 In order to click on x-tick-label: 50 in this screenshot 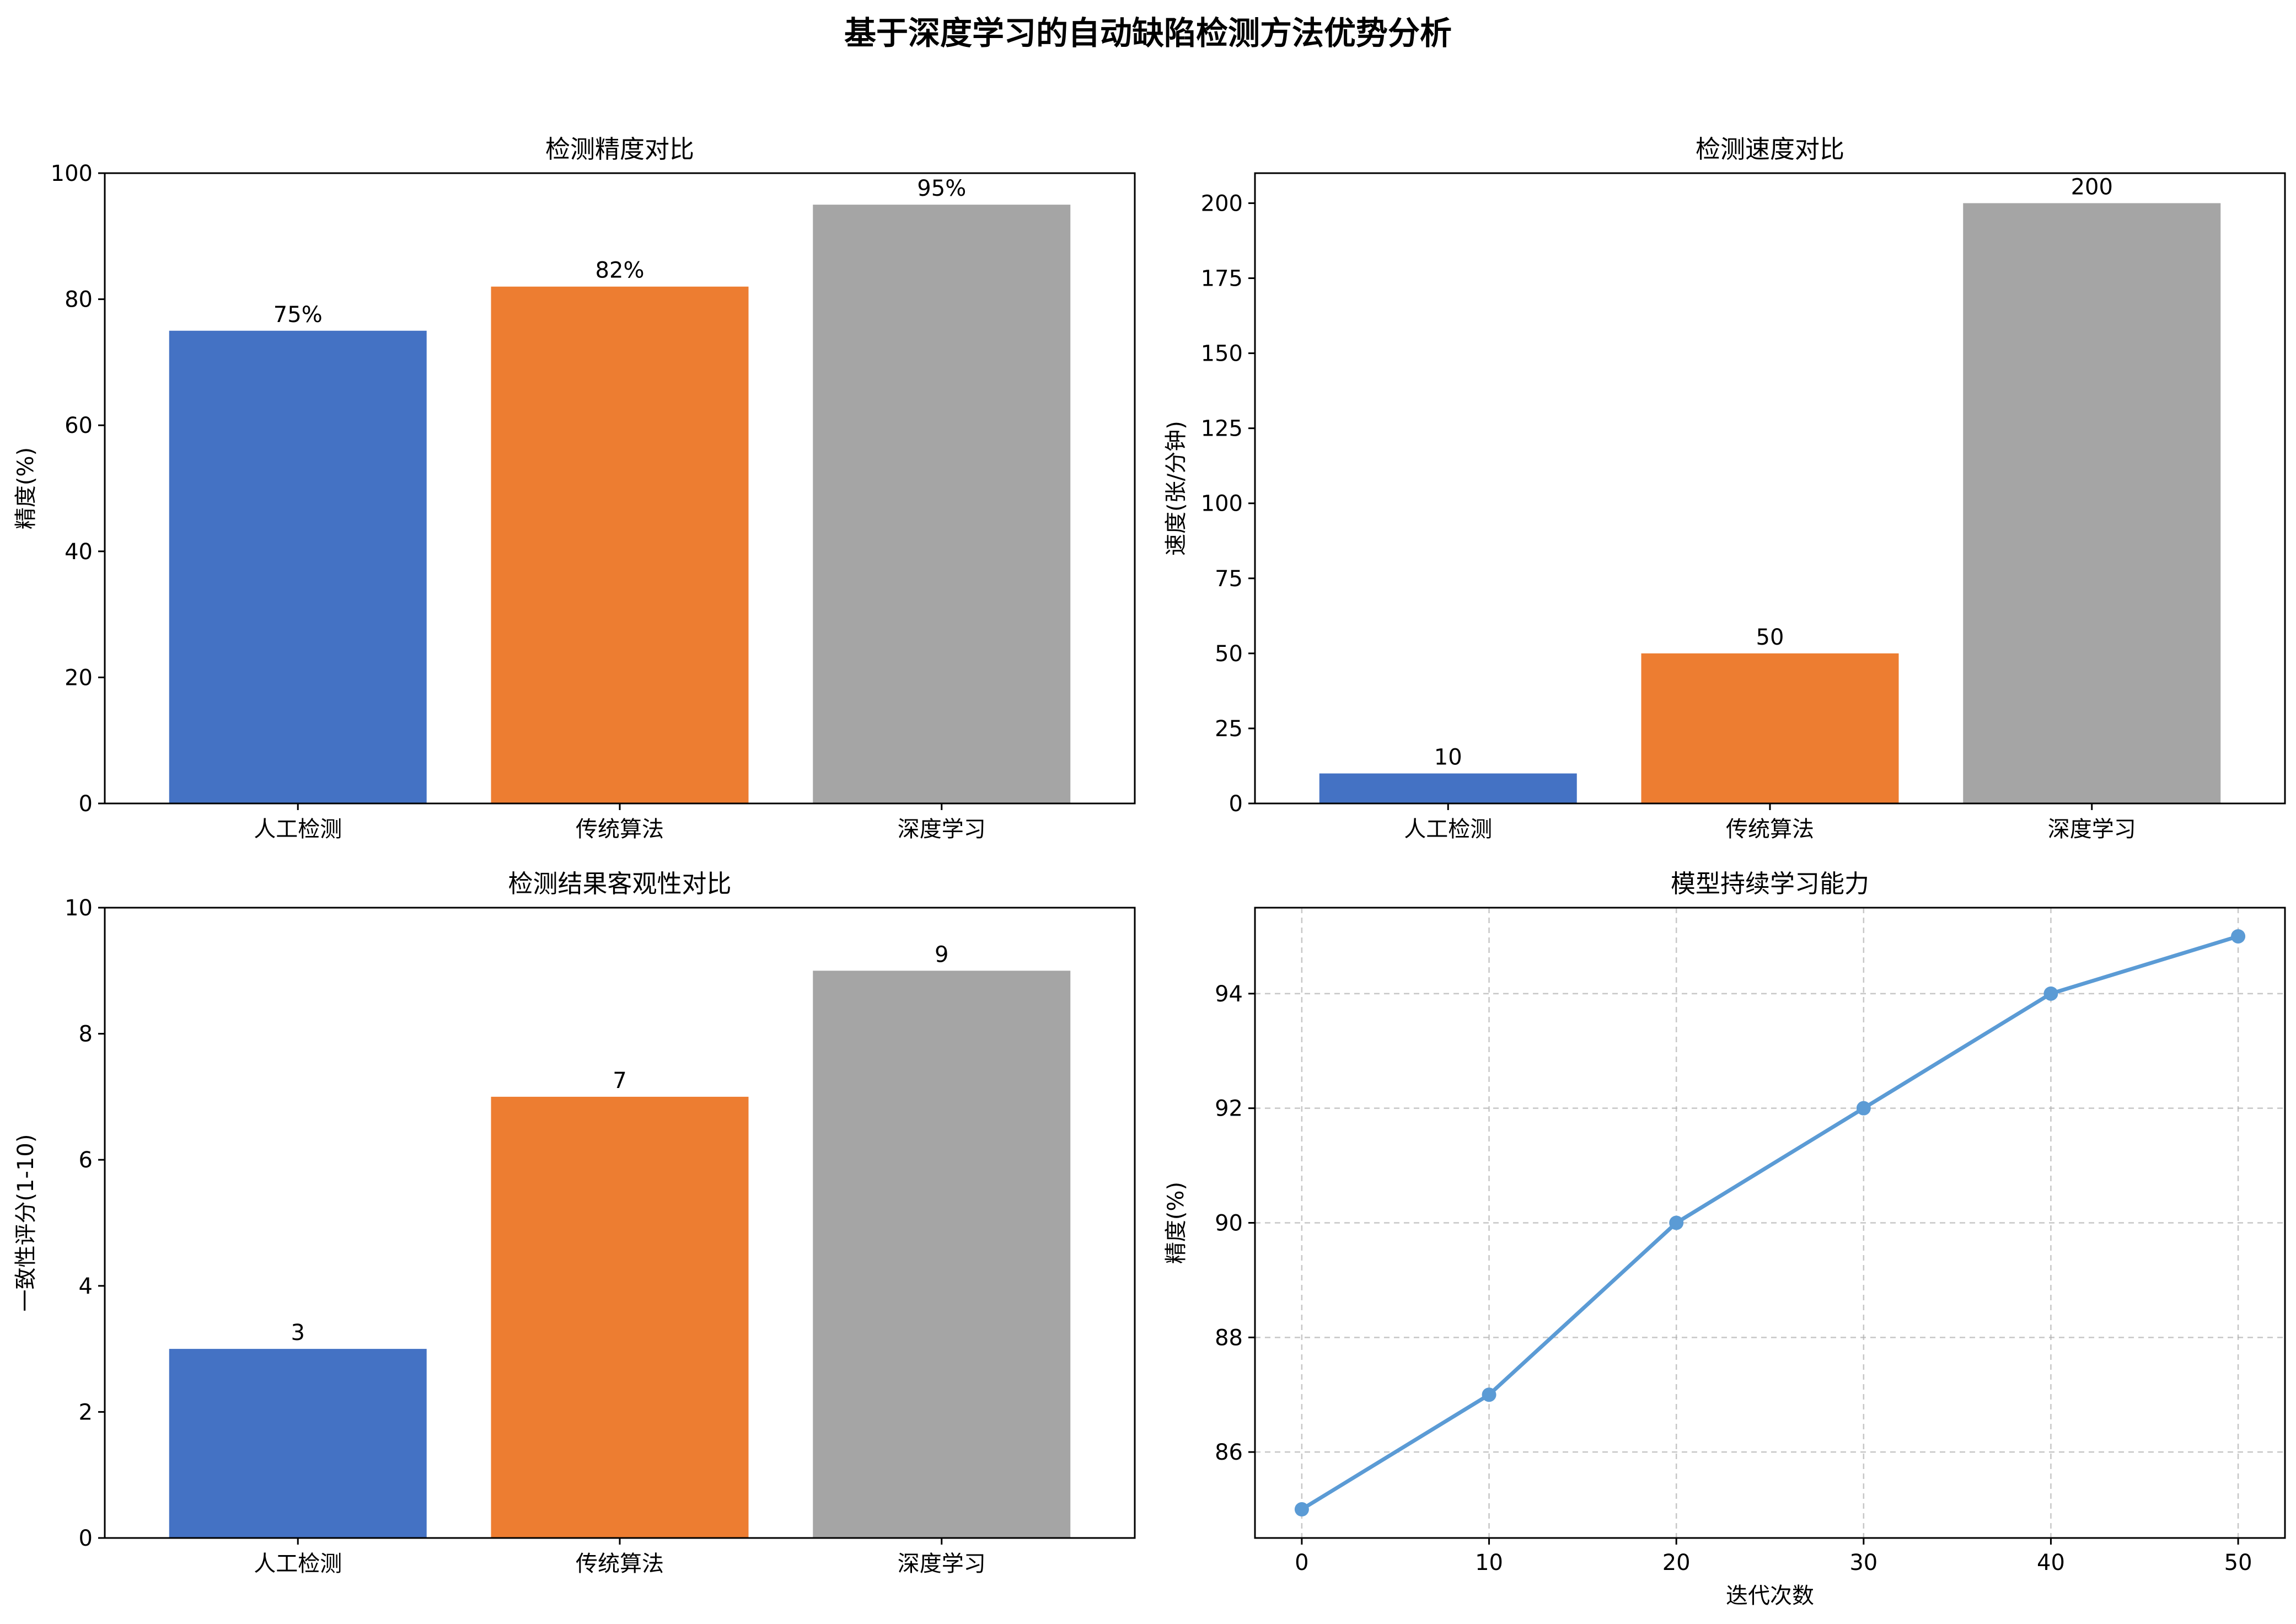, I will do `click(2238, 1563)`.